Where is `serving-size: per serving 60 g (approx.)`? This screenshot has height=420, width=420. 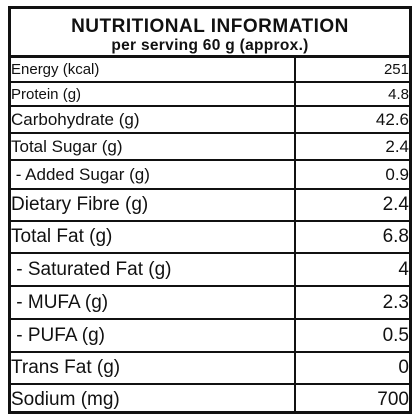 serving-size: per serving 60 g (approx.) is located at coordinates (210, 45).